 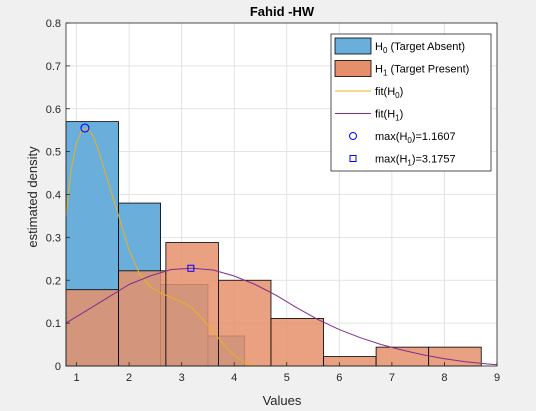 I want to click on legend-swatch-max-h1, so click(x=353, y=158).